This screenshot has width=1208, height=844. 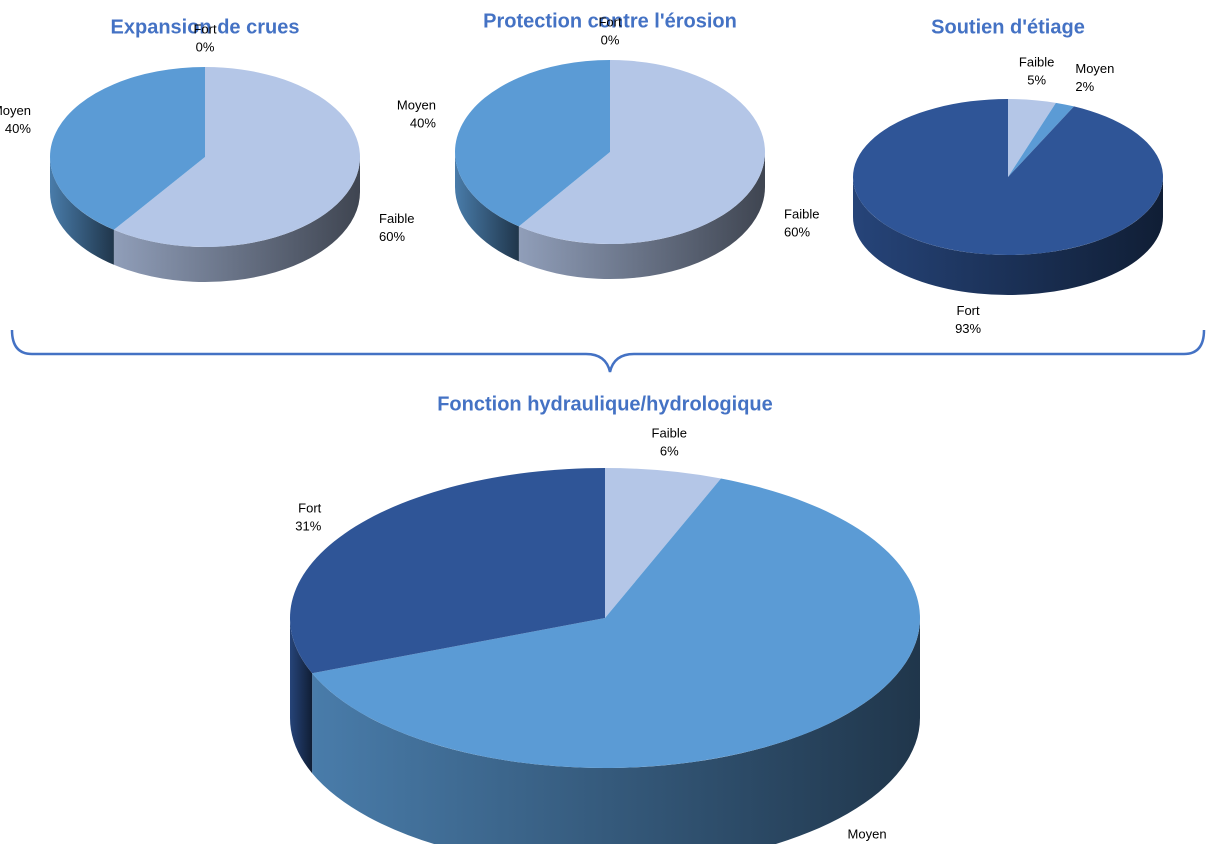 I want to click on data-label: 2%, so click(x=1084, y=86).